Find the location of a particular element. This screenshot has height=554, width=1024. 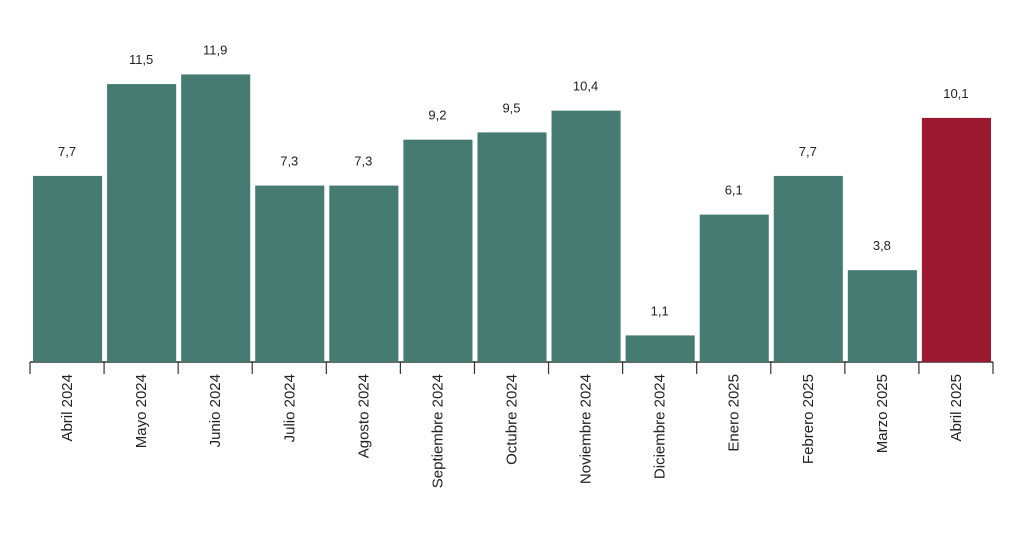

value-label: 11,9 is located at coordinates (215, 49).